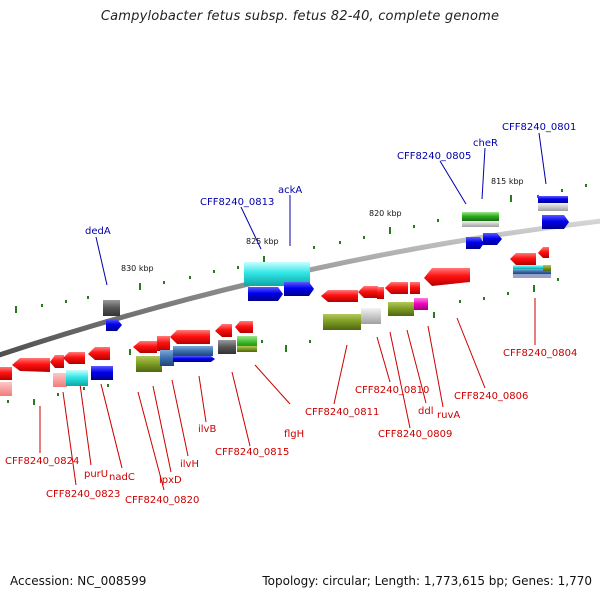 Image resolution: width=600 pixels, height=600 pixels. Describe the element at coordinates (385, 213) in the screenshot. I see `kbp-label: 820 kbp` at that location.